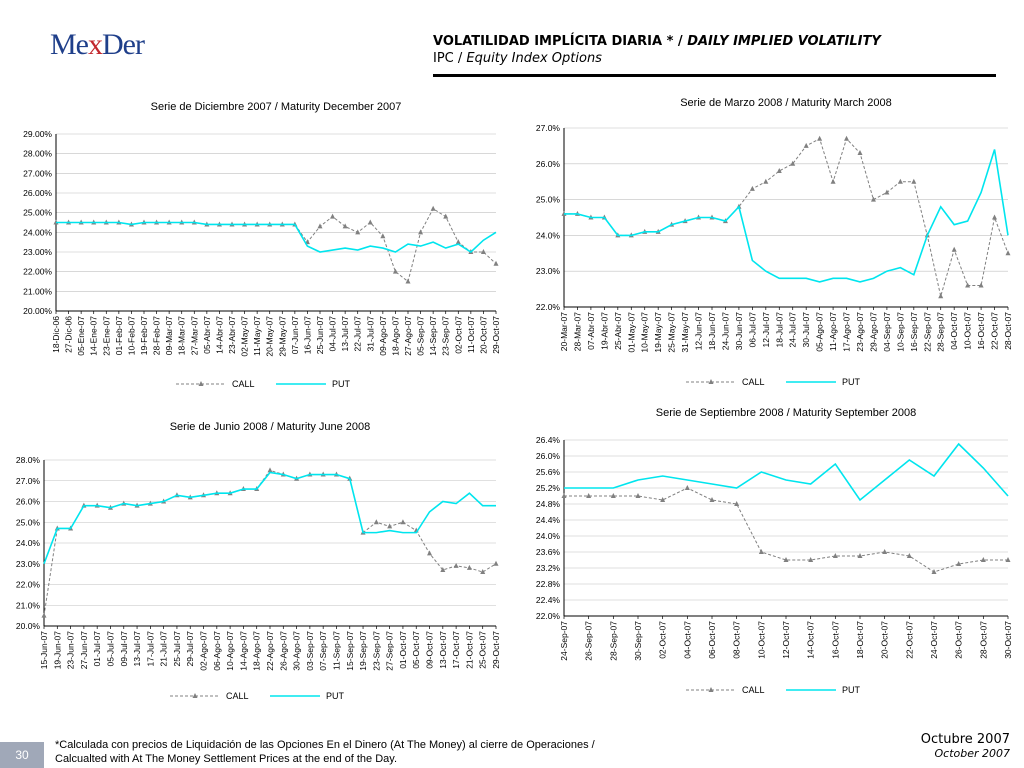 The height and width of the screenshot is (768, 1024). Describe the element at coordinates (873, 332) in the screenshot. I see `x-tick-label: 29-Ago-07` at that location.